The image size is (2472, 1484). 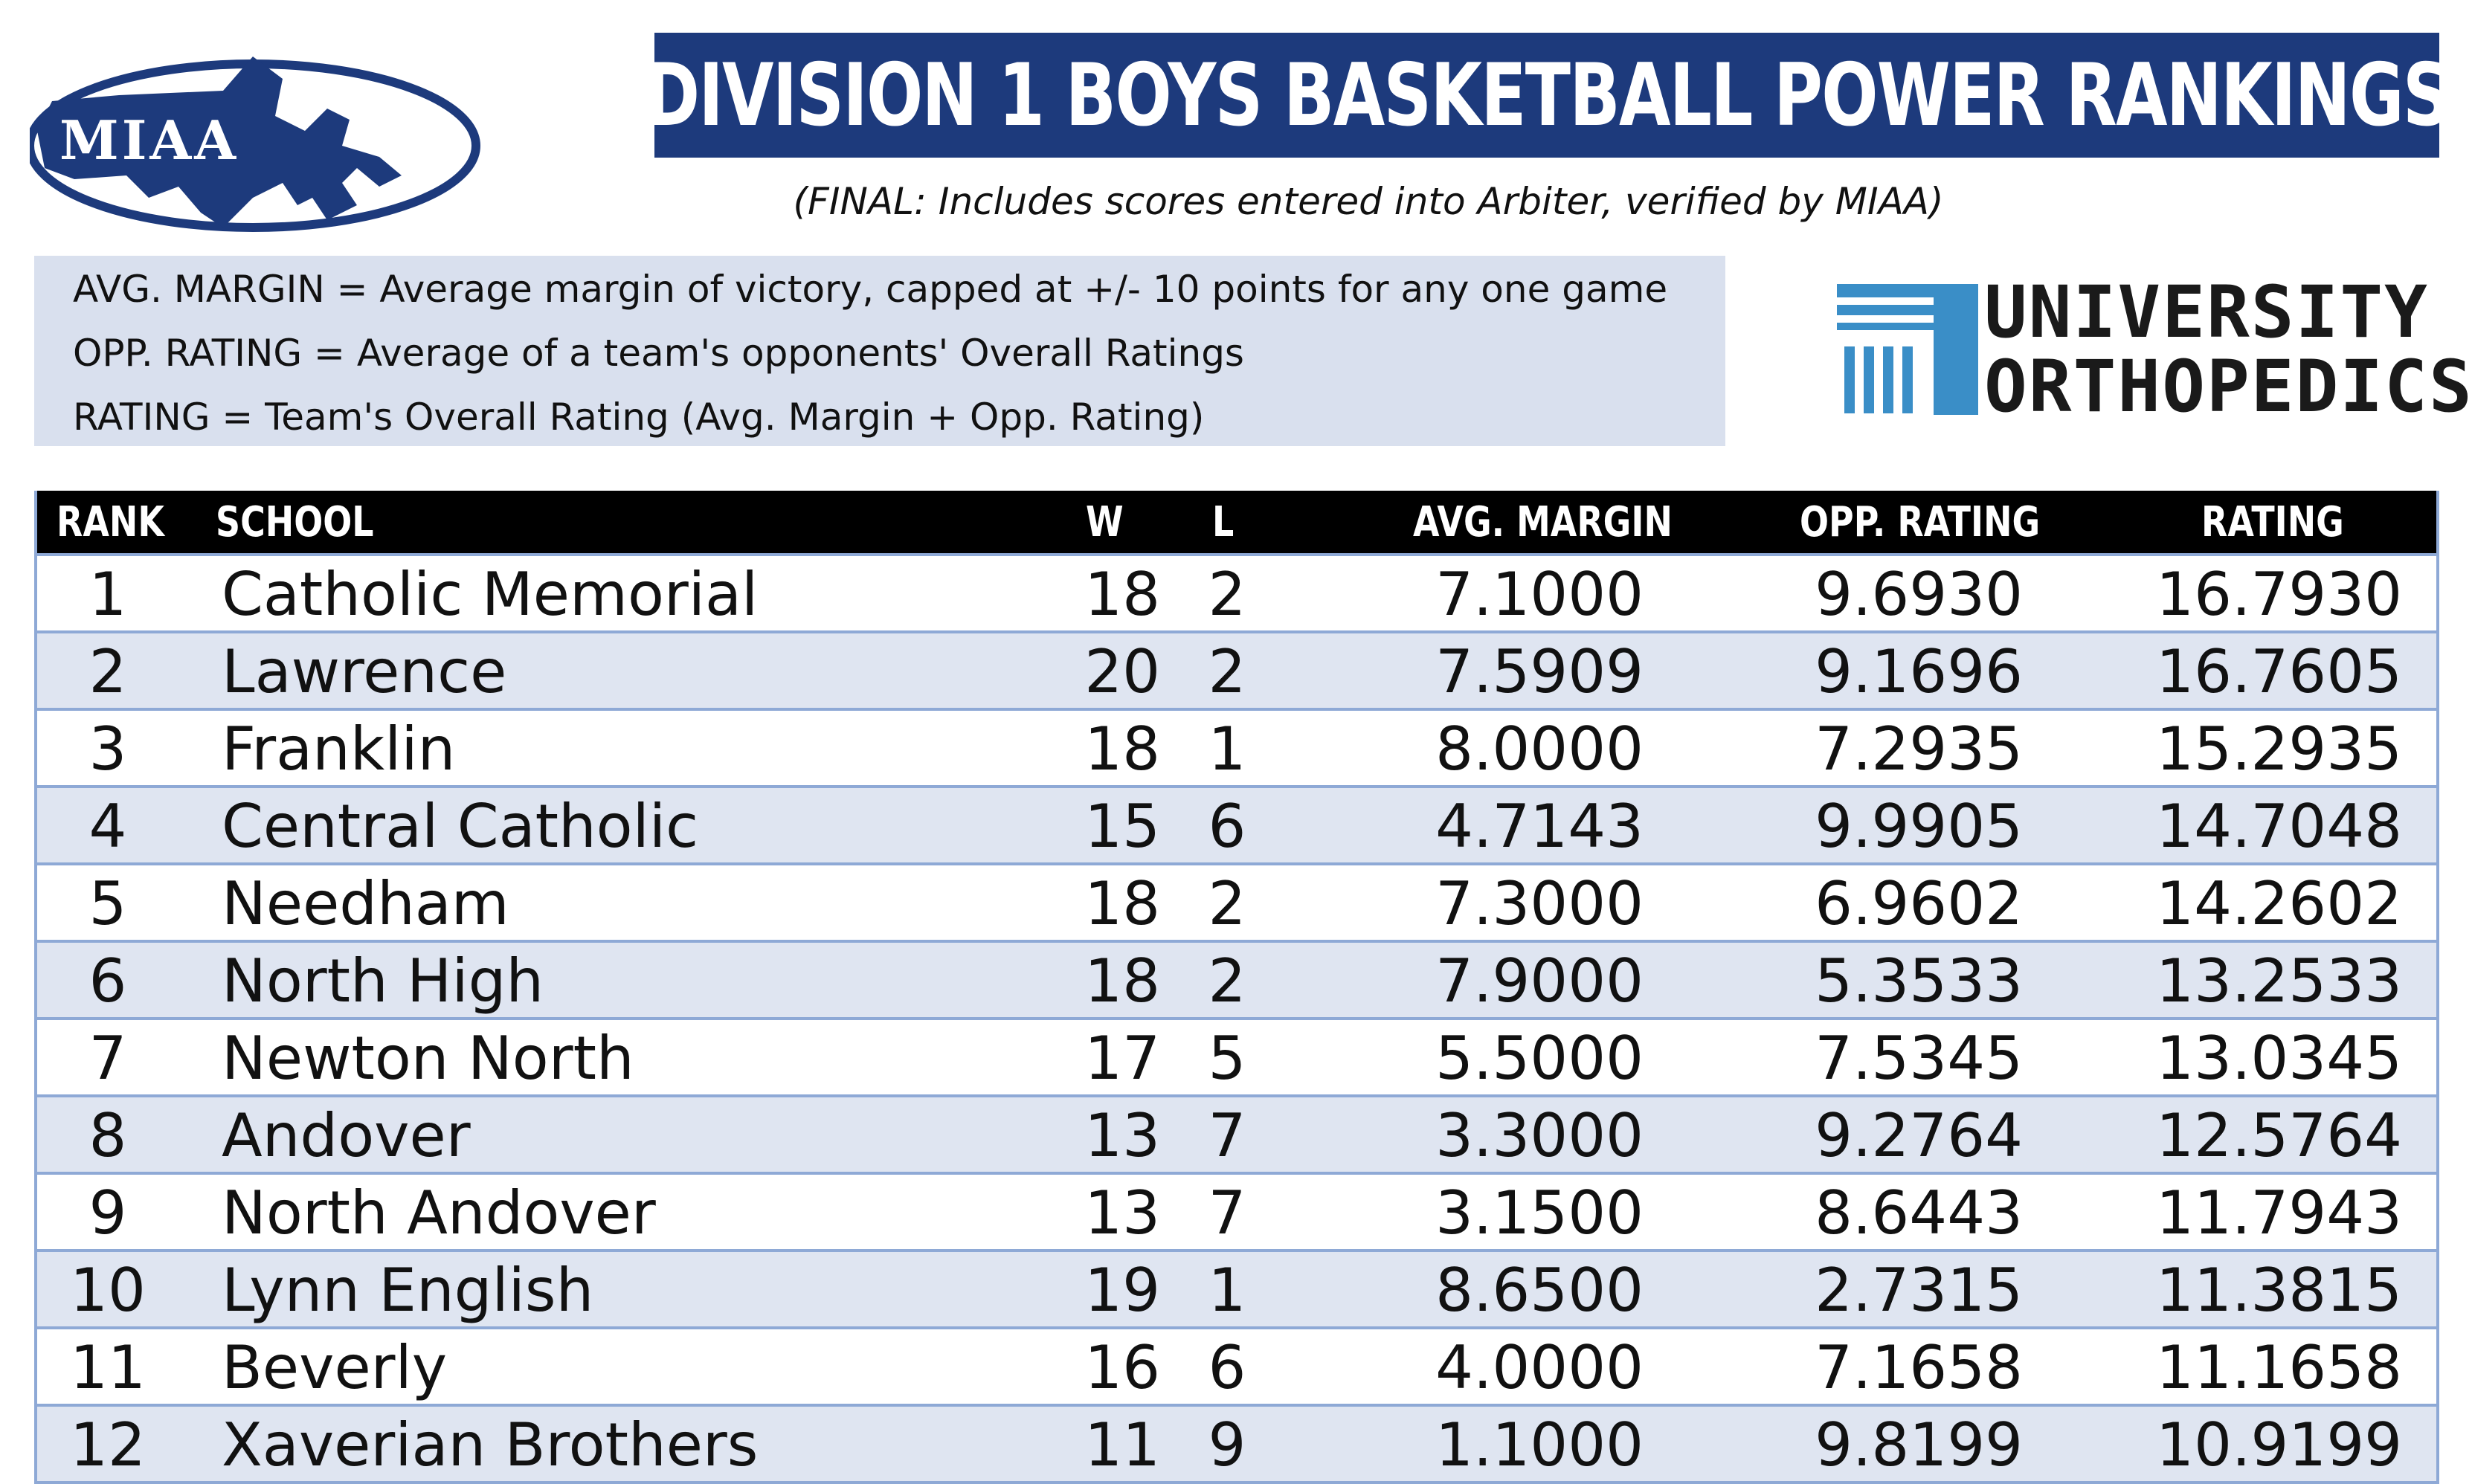 I want to click on rating-cell: 11.1658, so click(x=2279, y=1367).